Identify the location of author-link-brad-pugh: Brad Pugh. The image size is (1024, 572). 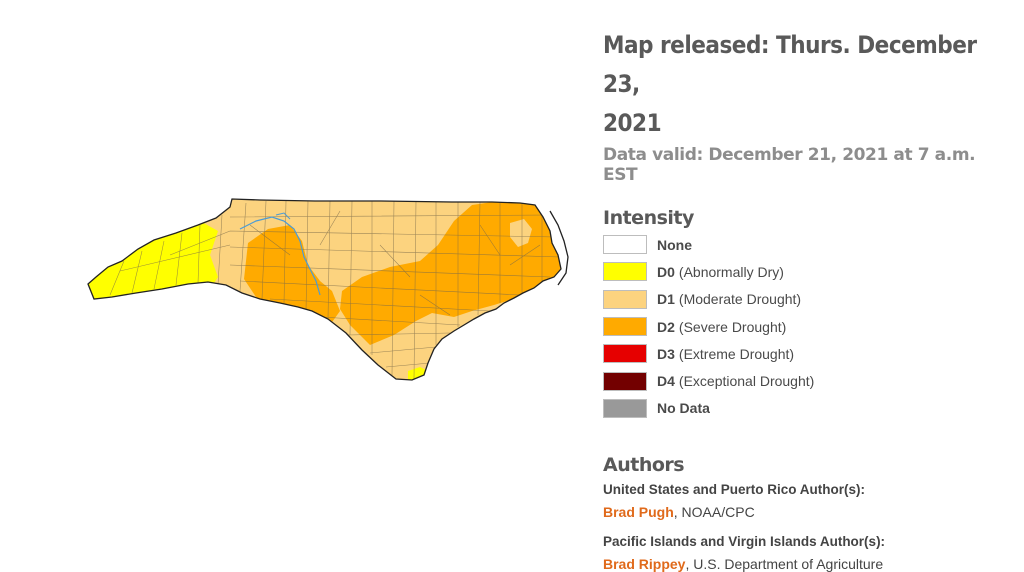
(638, 512).